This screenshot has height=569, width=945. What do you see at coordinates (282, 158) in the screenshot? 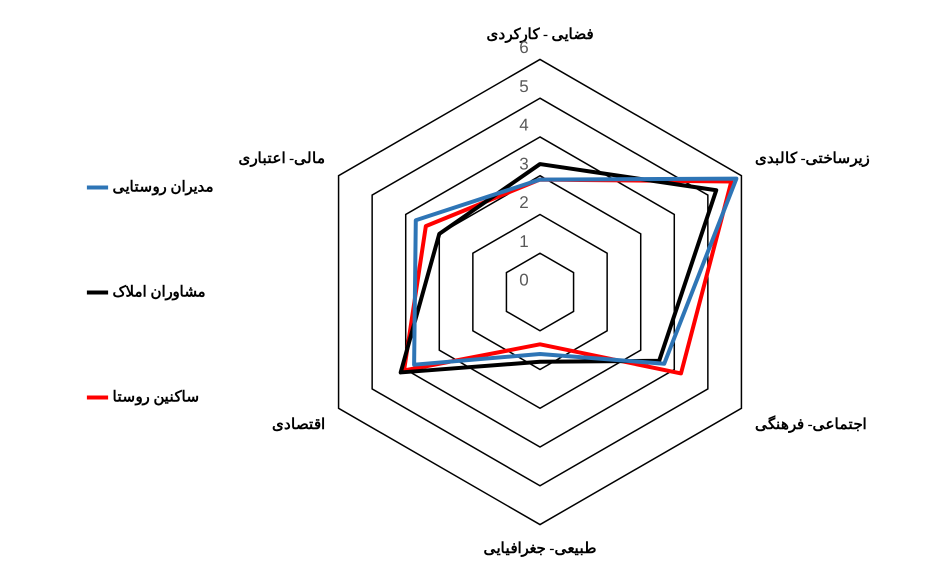
I see `spoke-label: مالی- اعتباری` at bounding box center [282, 158].